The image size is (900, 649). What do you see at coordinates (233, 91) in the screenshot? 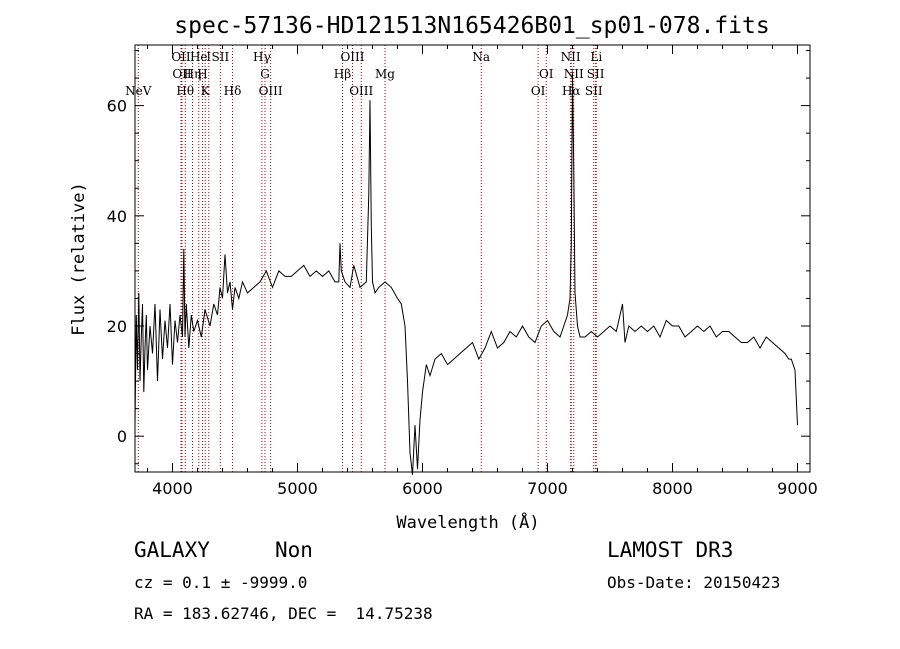
I see `emission-line-label: Hδ` at bounding box center [233, 91].